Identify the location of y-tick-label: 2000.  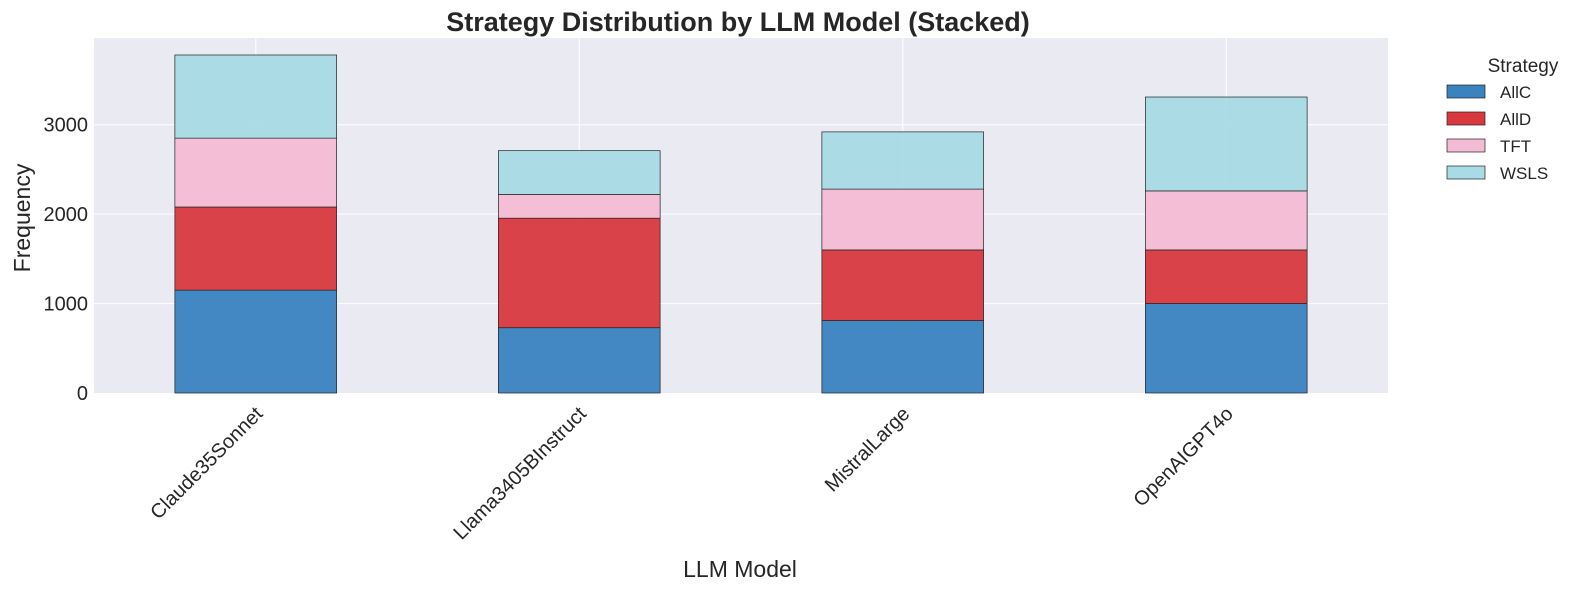
(66, 215).